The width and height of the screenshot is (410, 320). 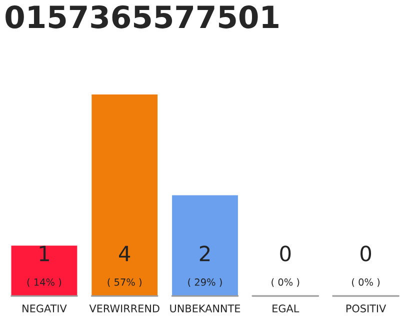 What do you see at coordinates (286, 308) in the screenshot?
I see `x-tick-label: EGAL` at bounding box center [286, 308].